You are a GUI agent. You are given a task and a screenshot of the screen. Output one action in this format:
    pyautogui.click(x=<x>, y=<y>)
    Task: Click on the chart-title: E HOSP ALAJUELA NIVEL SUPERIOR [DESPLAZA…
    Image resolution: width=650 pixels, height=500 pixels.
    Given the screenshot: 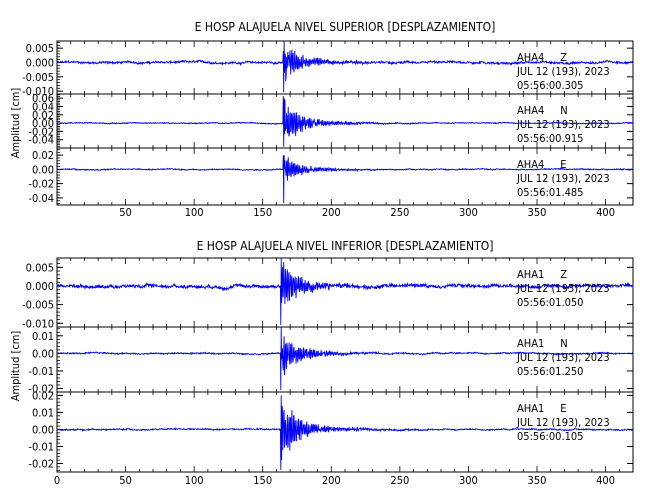 What is the action you would take?
    pyautogui.click(x=345, y=27)
    